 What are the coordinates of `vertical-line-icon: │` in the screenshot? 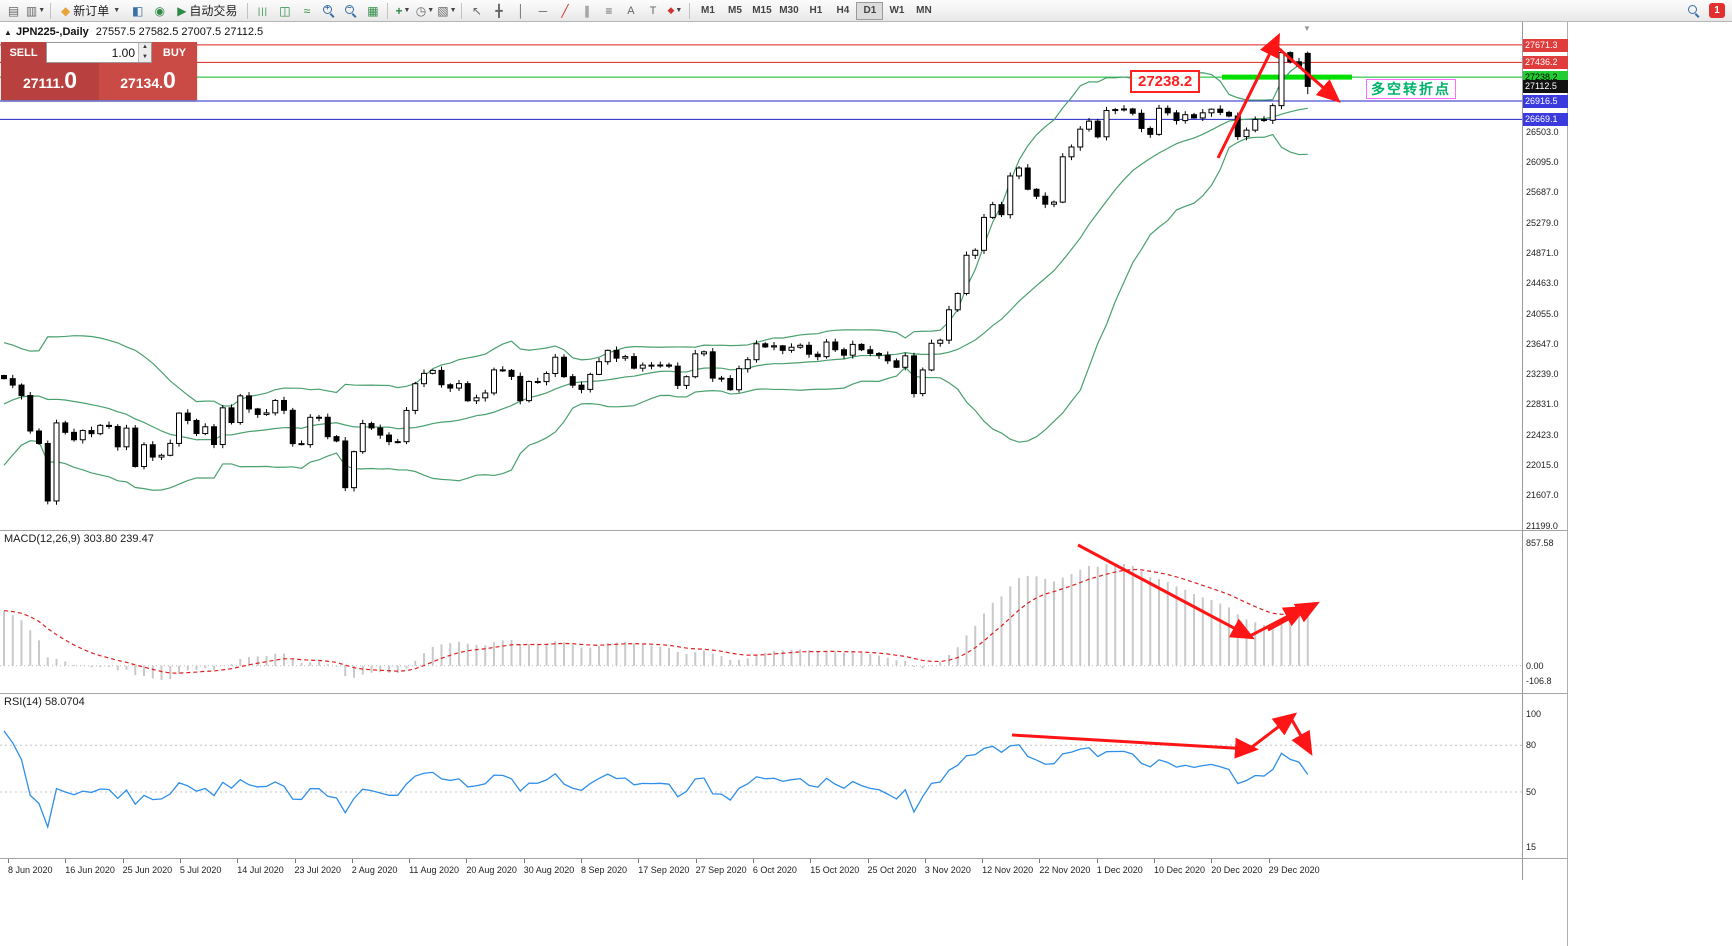 It's located at (521, 10).